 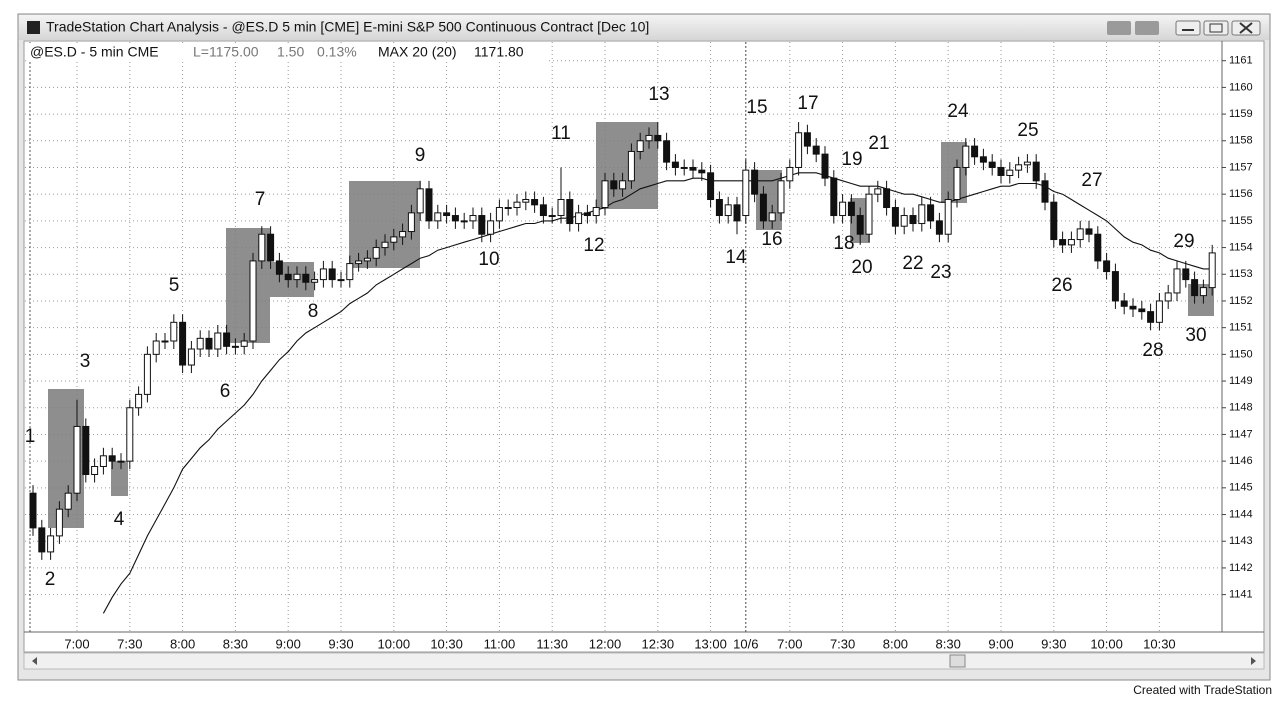 What do you see at coordinates (1241, 514) in the screenshot?
I see `y-tick-label: 1144` at bounding box center [1241, 514].